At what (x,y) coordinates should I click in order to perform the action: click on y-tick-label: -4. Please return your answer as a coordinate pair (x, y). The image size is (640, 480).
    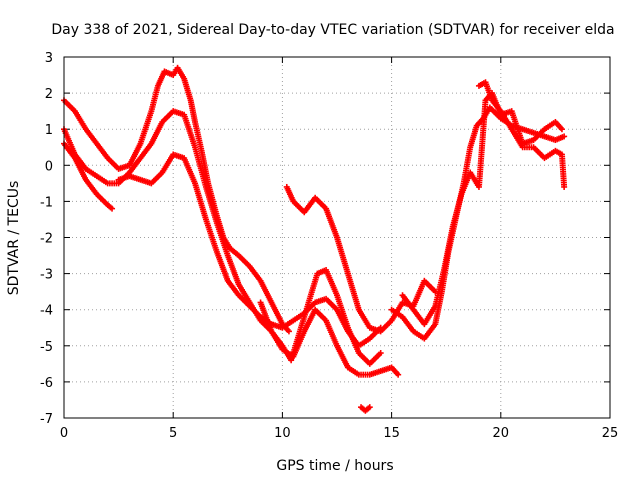
    Looking at the image, I should click on (46, 311).